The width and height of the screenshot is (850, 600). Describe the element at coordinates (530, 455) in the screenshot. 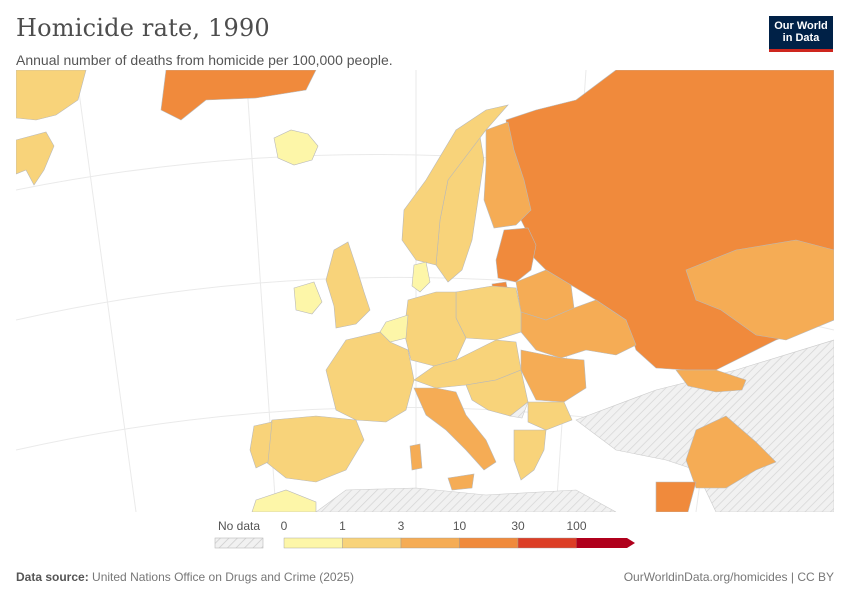

I see `country-greece` at that location.